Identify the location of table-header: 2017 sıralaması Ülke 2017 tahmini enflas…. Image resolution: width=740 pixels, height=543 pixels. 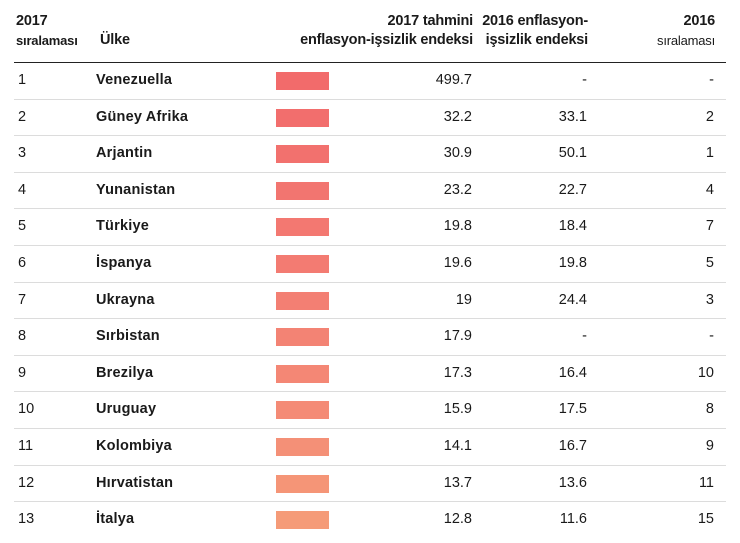
(370, 34).